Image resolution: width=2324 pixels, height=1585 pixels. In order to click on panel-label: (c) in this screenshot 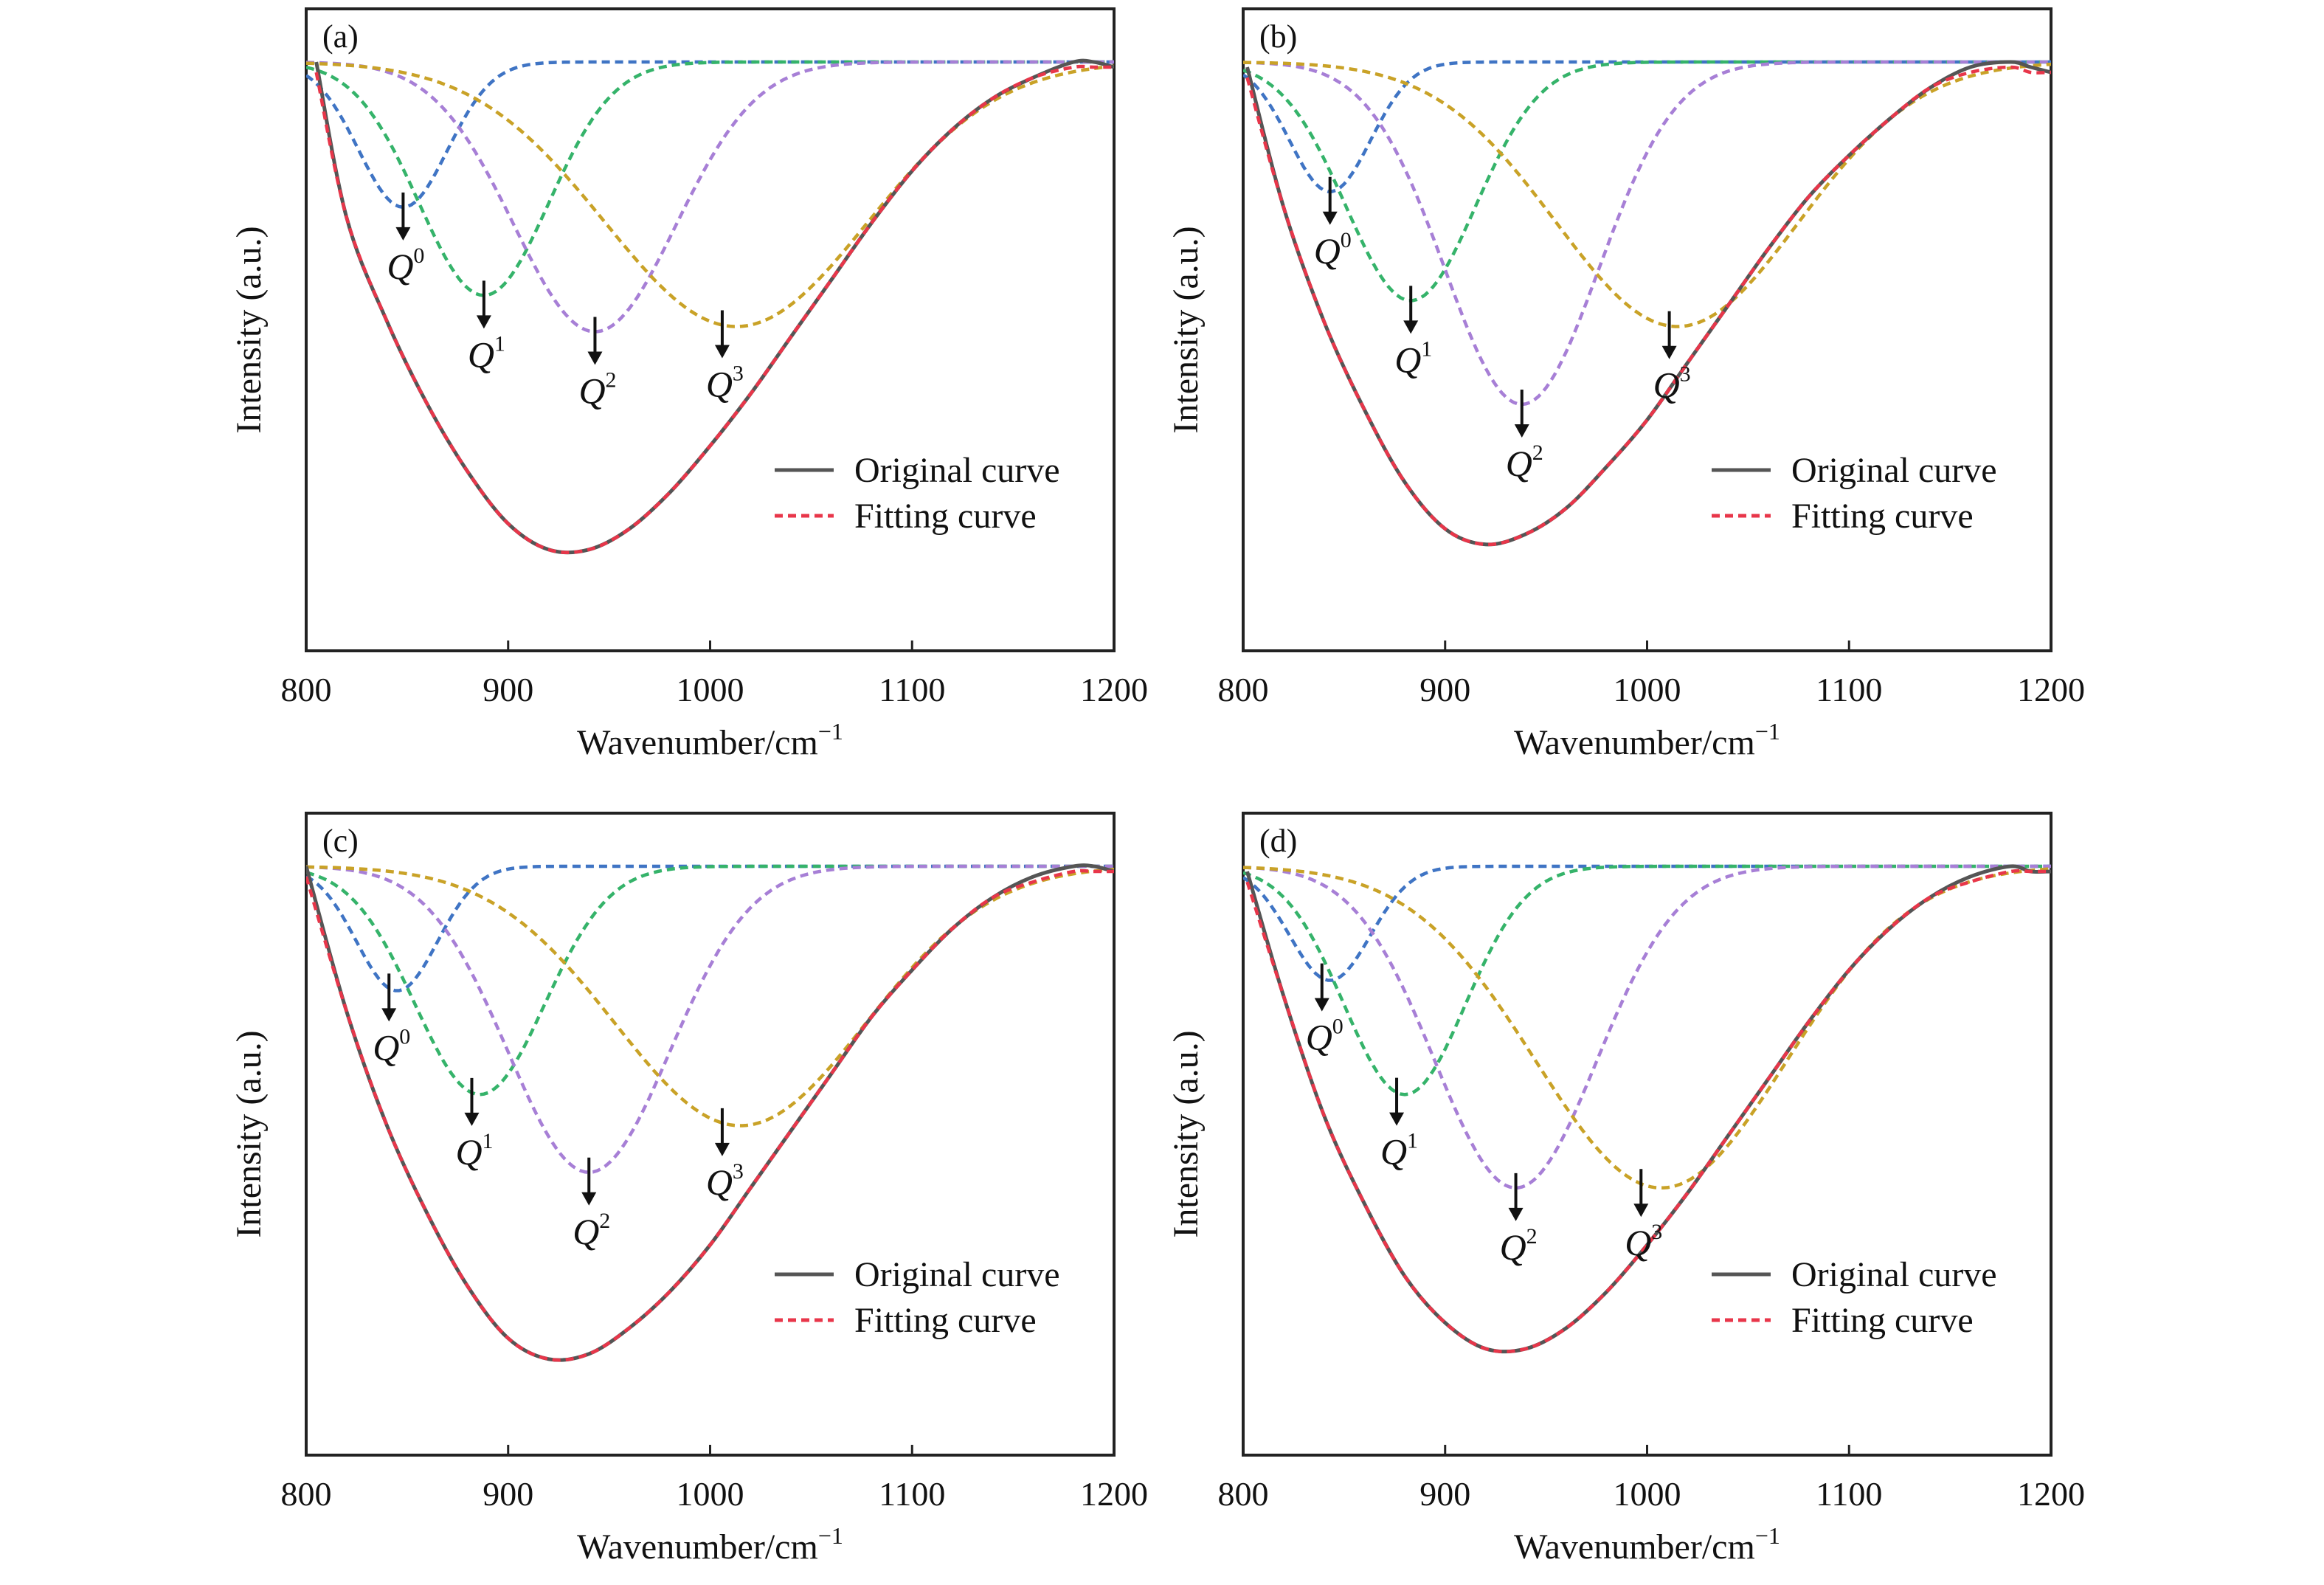, I will do `click(340, 841)`.